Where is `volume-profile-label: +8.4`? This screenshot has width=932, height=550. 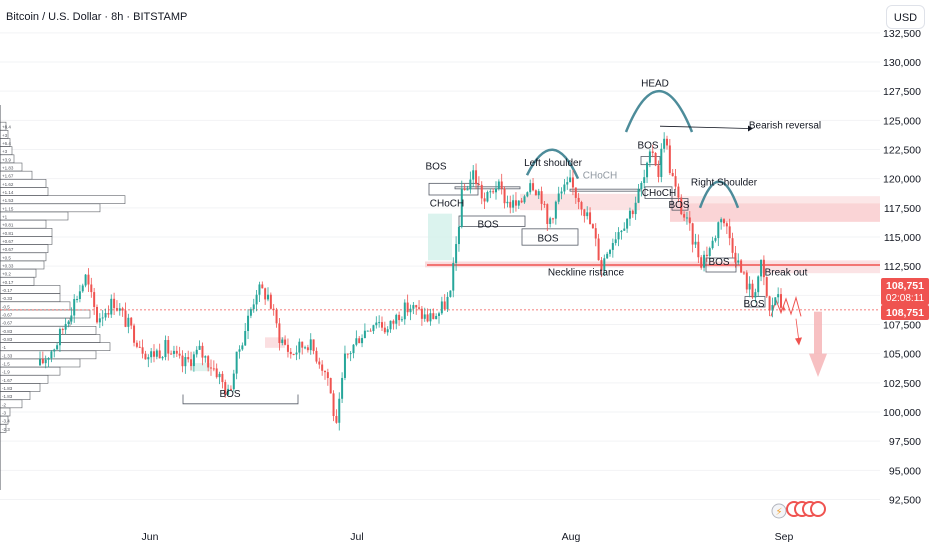 volume-profile-label: +8.4 is located at coordinates (6, 127).